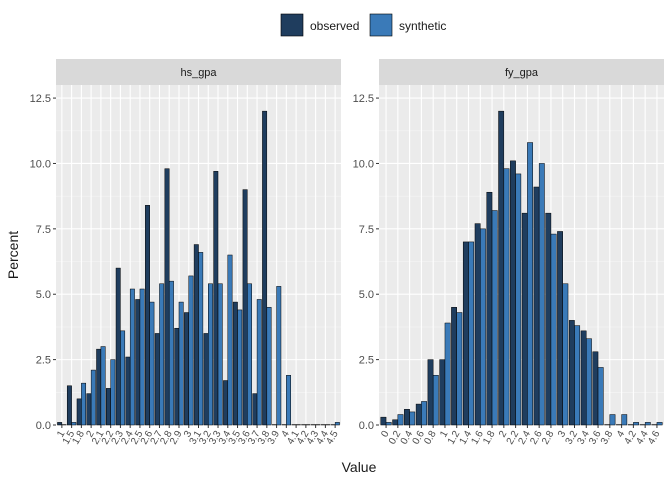 This screenshot has width=672, height=480. What do you see at coordinates (123, 378) in the screenshot?
I see `bar-synthetic-2.3` at bounding box center [123, 378].